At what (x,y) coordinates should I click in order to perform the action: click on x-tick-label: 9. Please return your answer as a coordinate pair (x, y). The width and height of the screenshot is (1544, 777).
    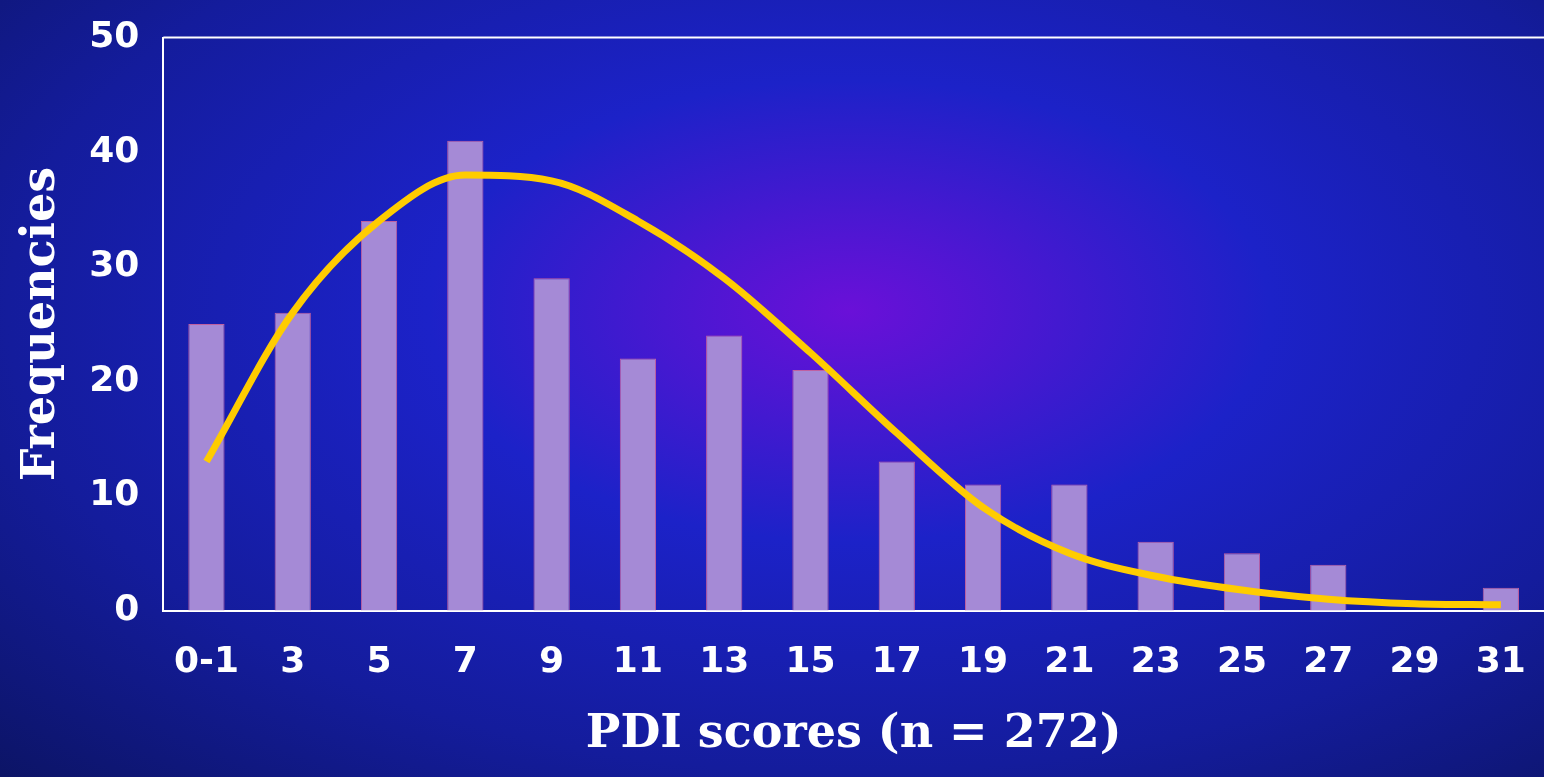
    Looking at the image, I should click on (552, 659).